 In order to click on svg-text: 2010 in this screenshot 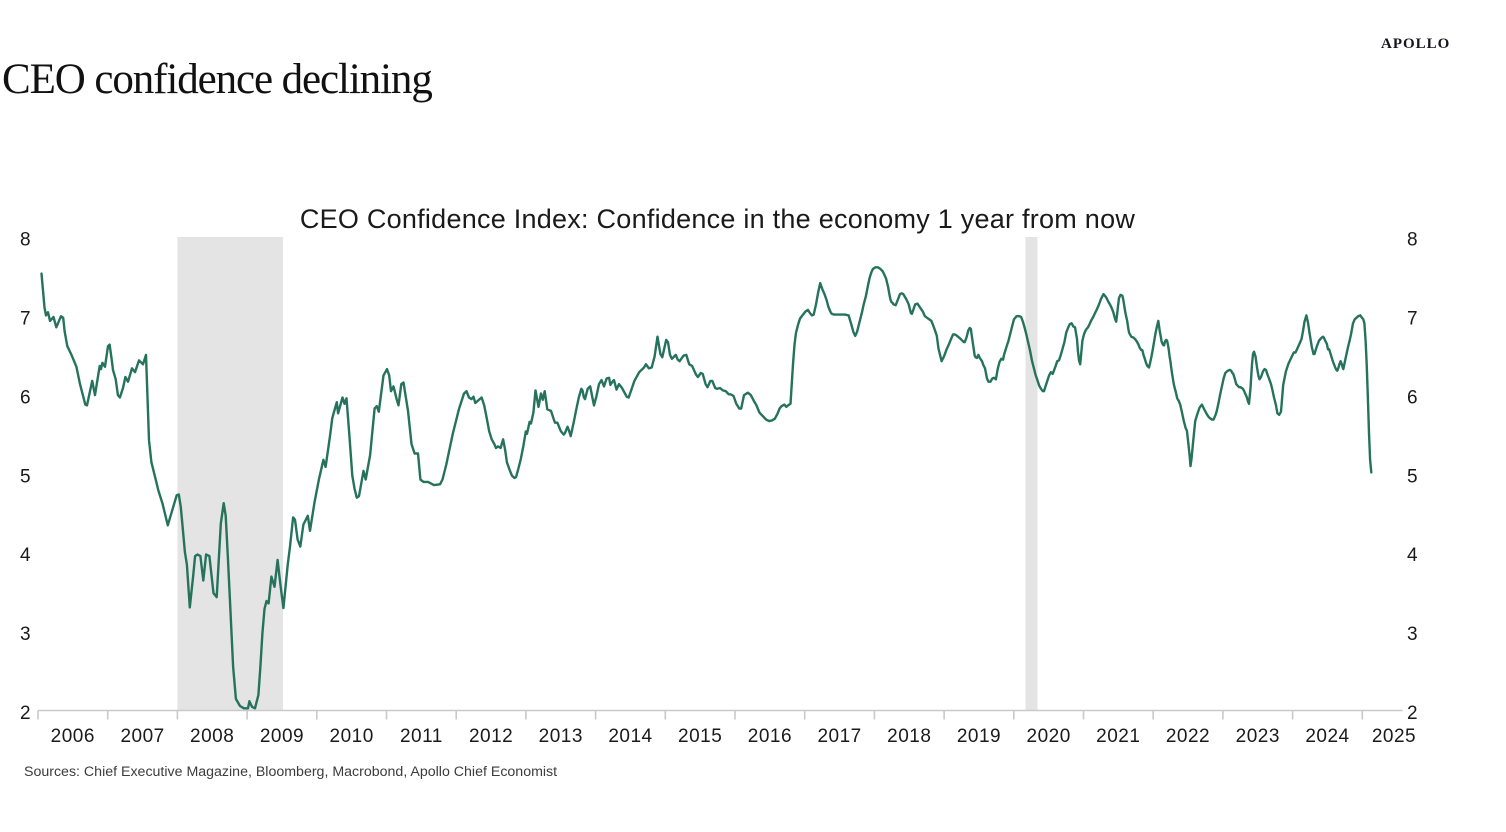, I will do `click(352, 736)`.